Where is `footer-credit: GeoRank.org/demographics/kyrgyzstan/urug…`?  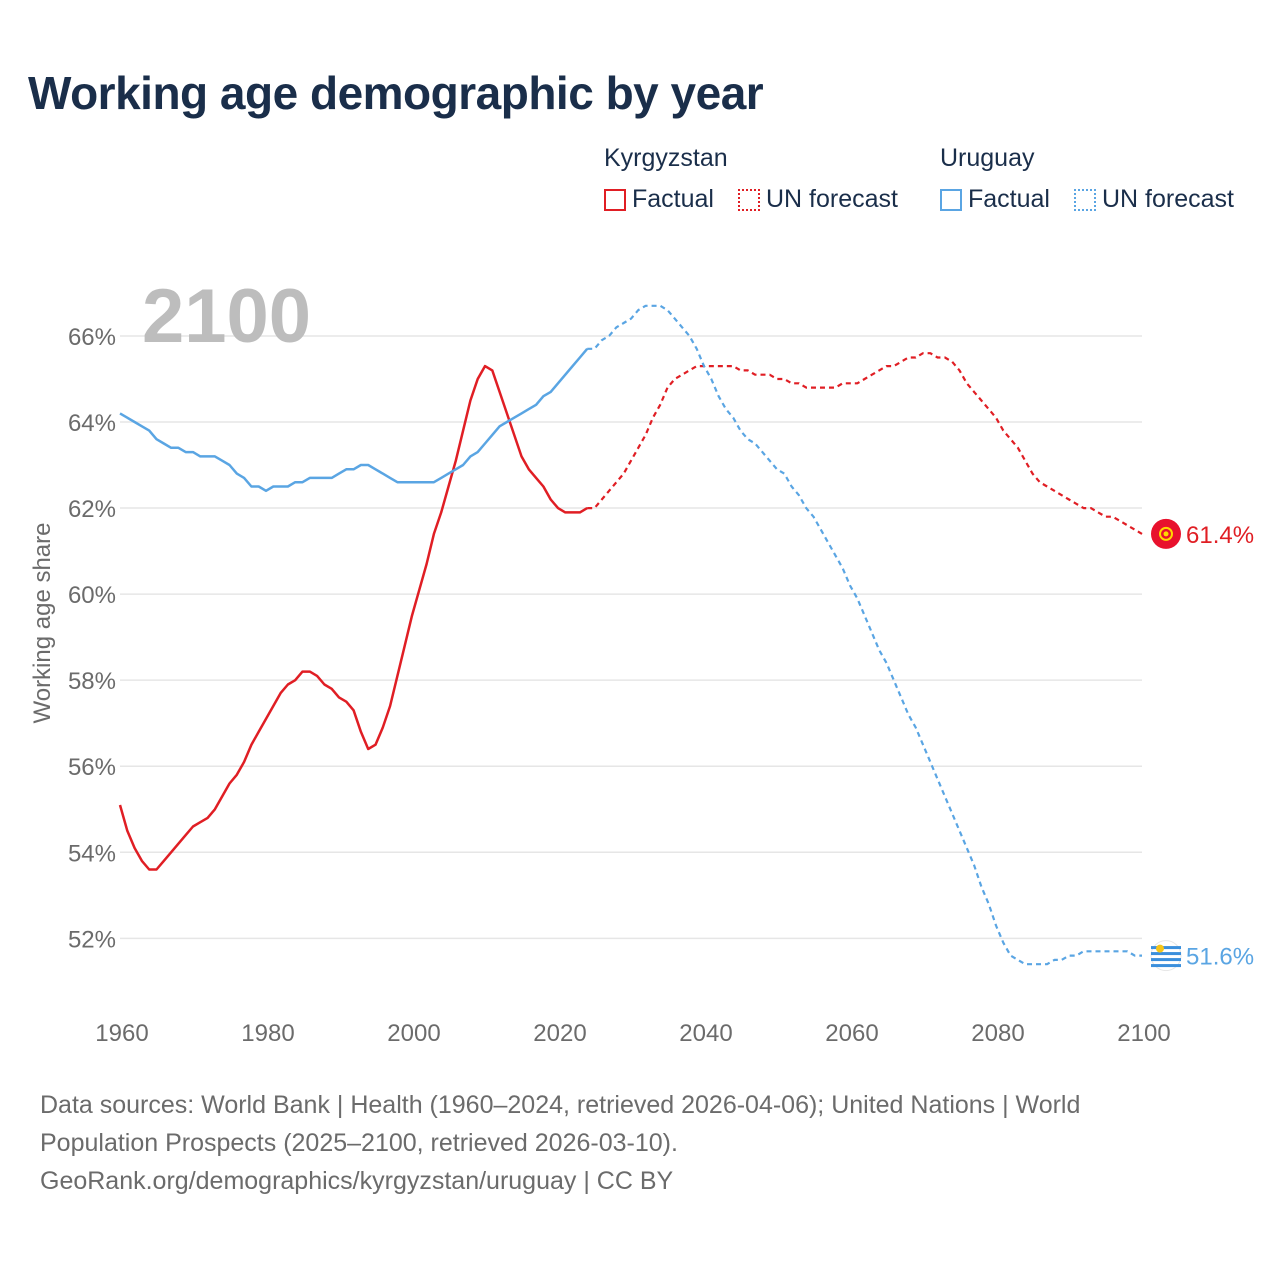
footer-credit: GeoRank.org/demographics/kyrgyzstan/urug… is located at coordinates (357, 1181).